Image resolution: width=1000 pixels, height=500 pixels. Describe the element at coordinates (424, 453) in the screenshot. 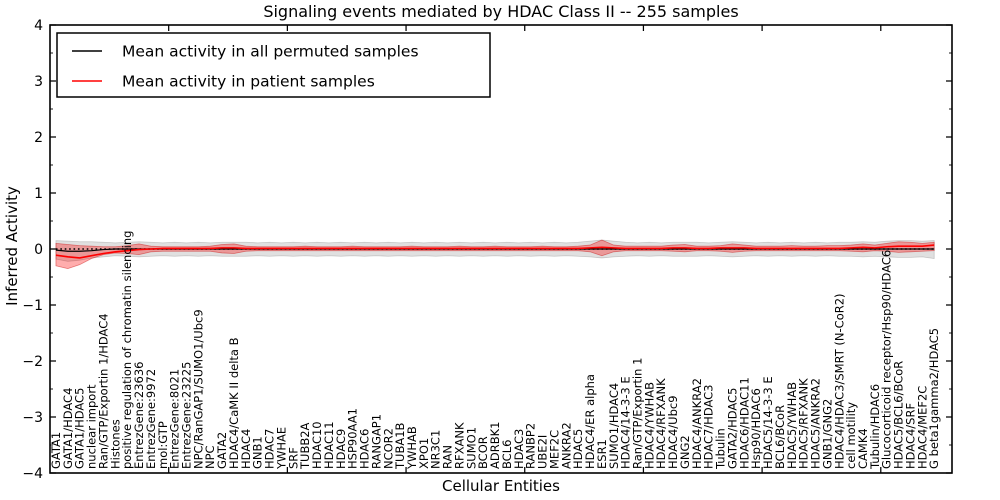

I see `x-tick-label: XPO1` at that location.